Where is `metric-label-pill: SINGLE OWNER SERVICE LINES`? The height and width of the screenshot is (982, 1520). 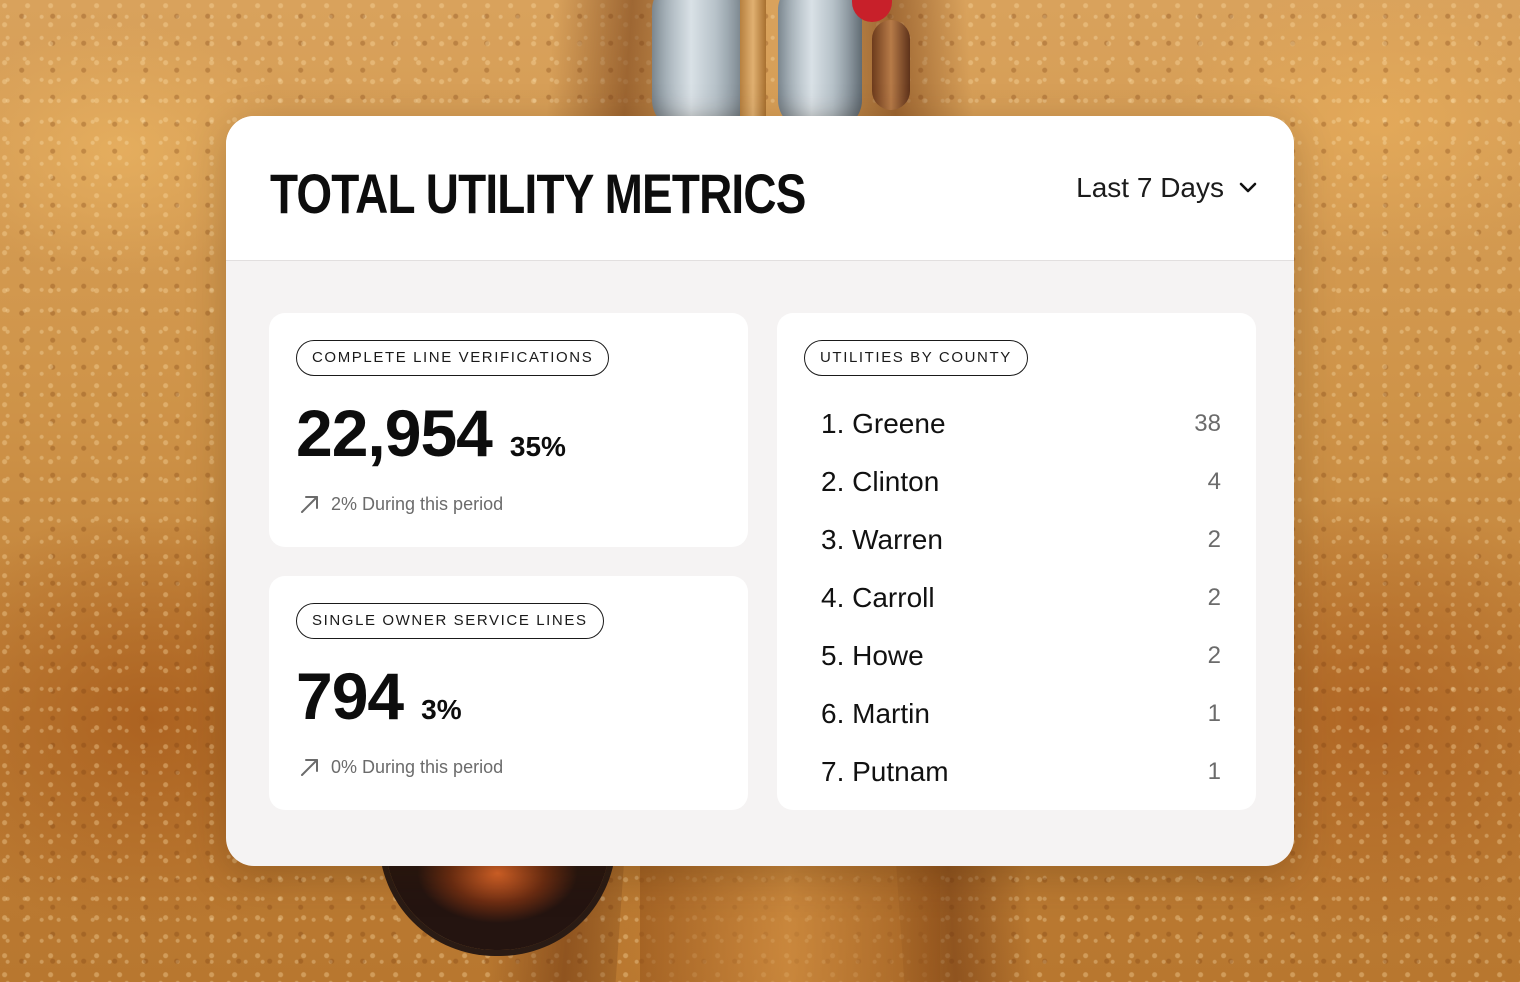 metric-label-pill: SINGLE OWNER SERVICE LINES is located at coordinates (450, 621).